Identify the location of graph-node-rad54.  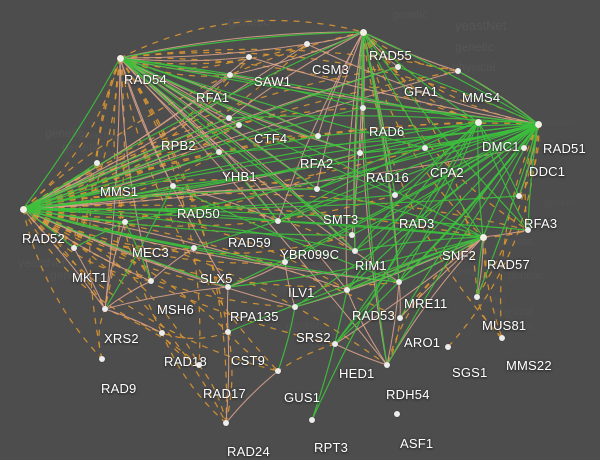
(120, 58).